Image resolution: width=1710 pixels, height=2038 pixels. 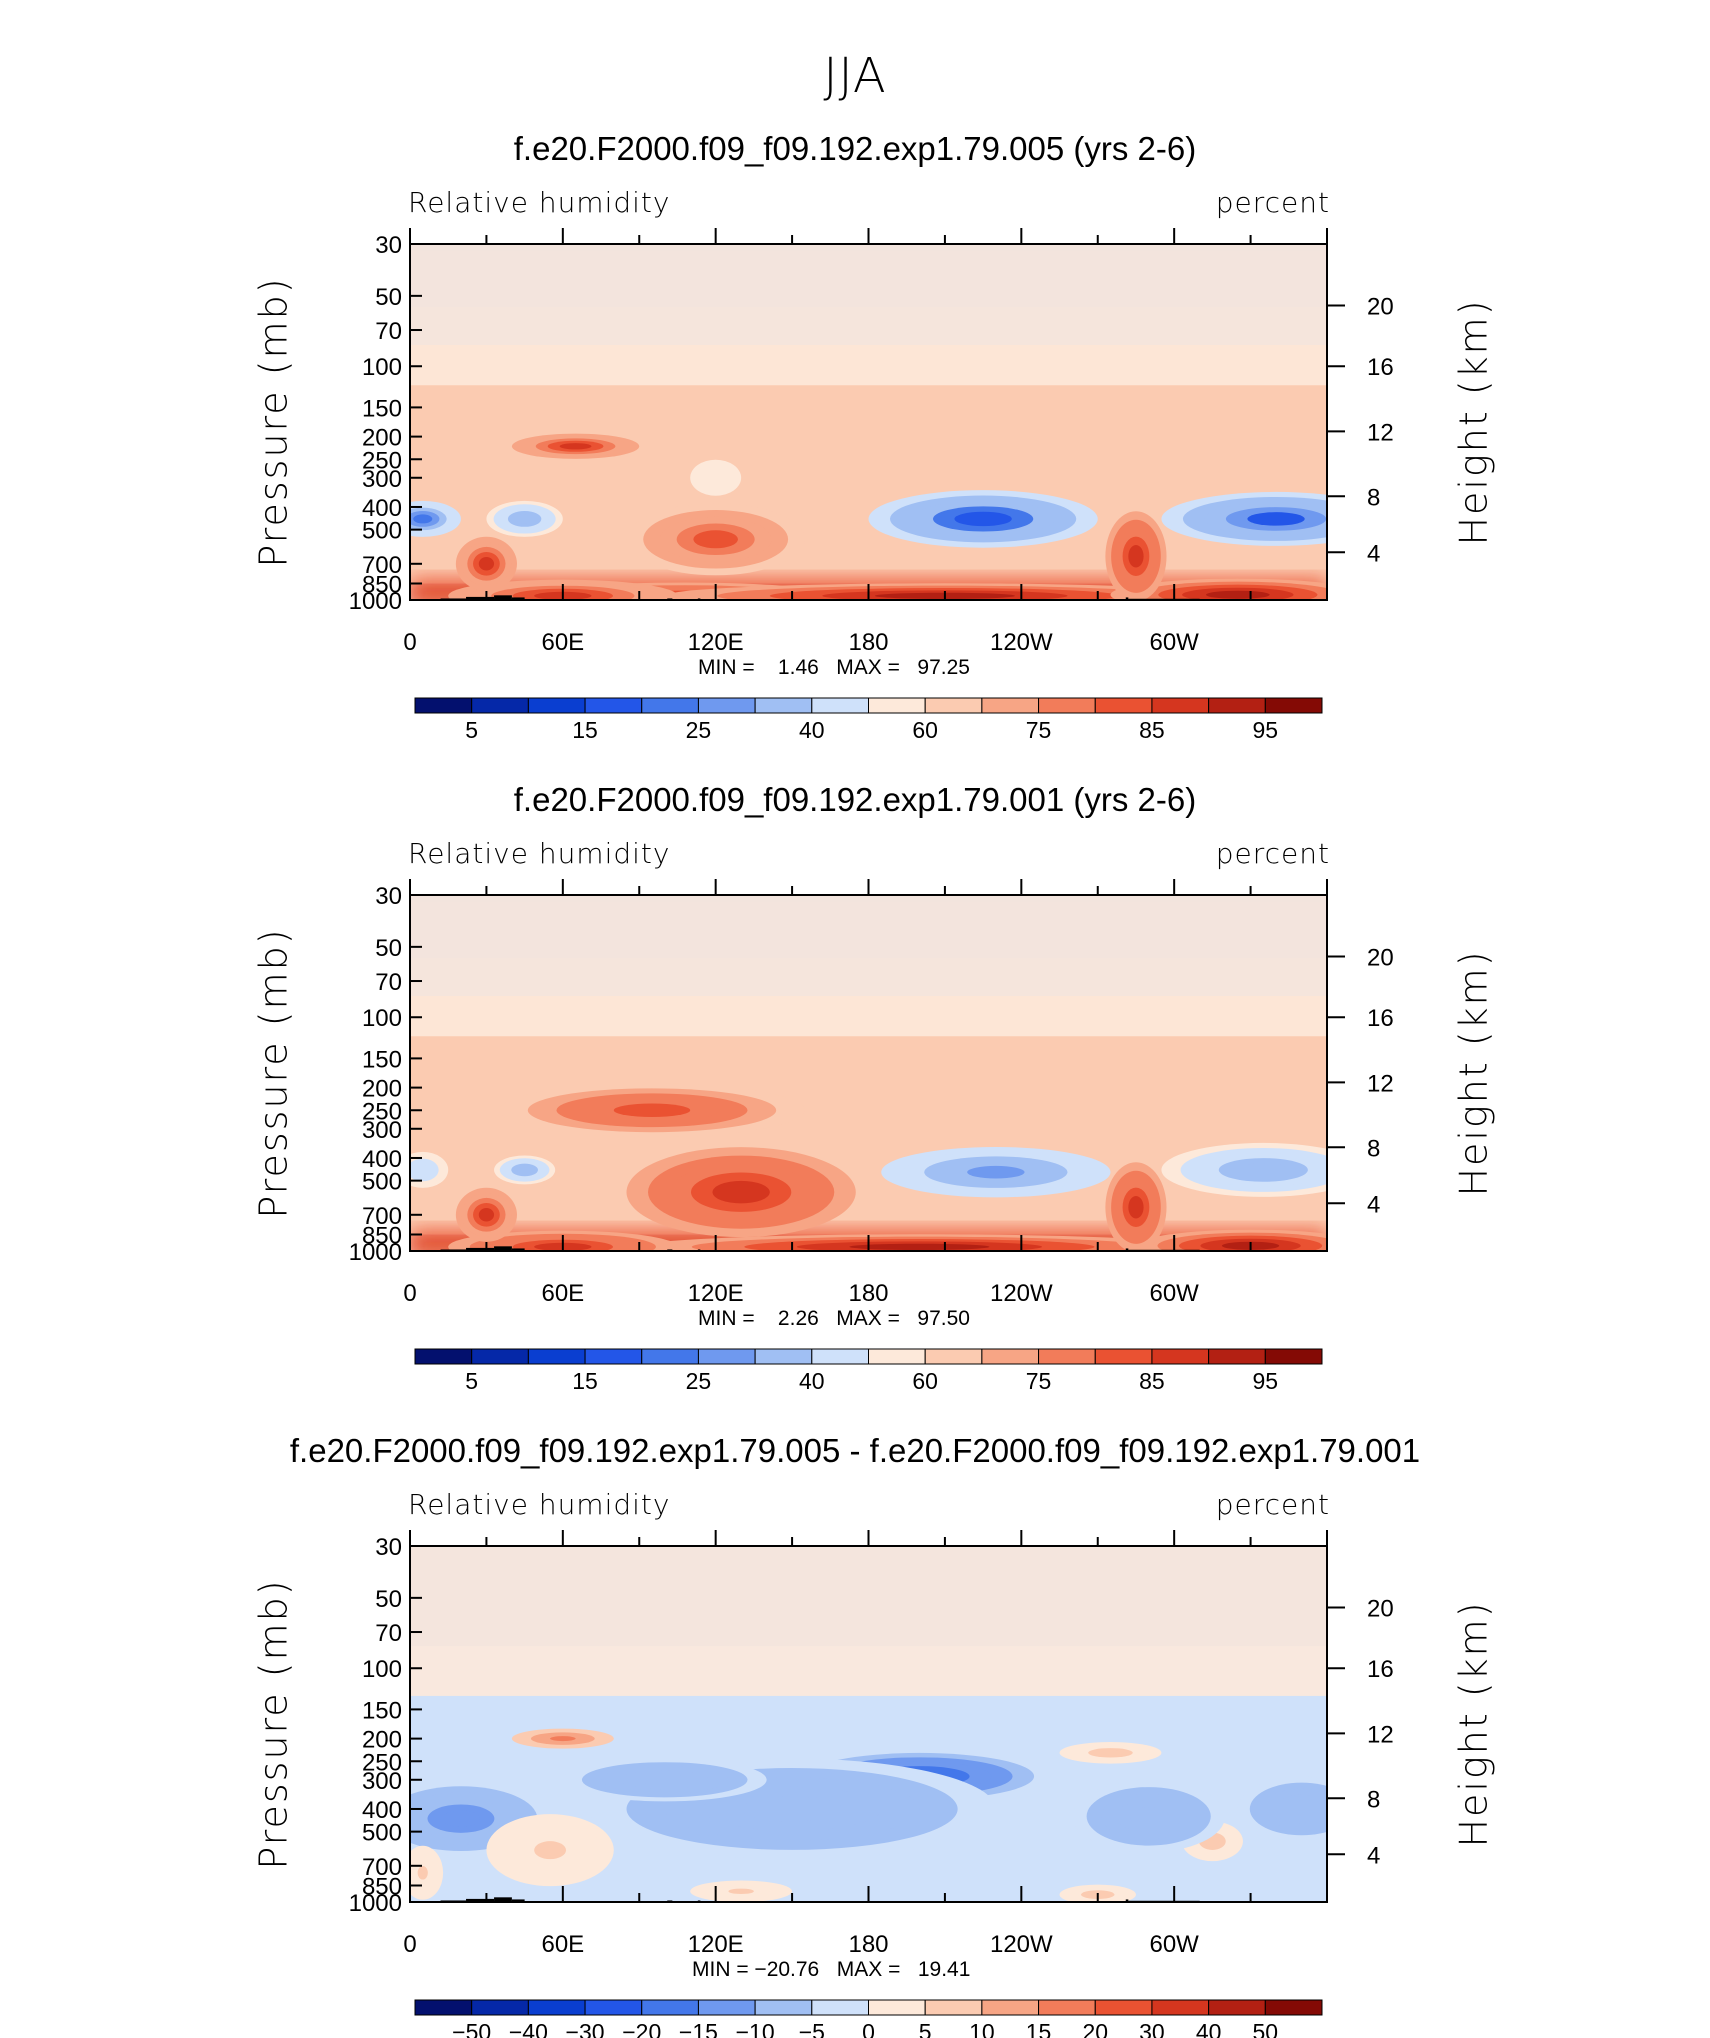 I want to click on panel-2-left-label: Relative humidity, so click(x=539, y=853).